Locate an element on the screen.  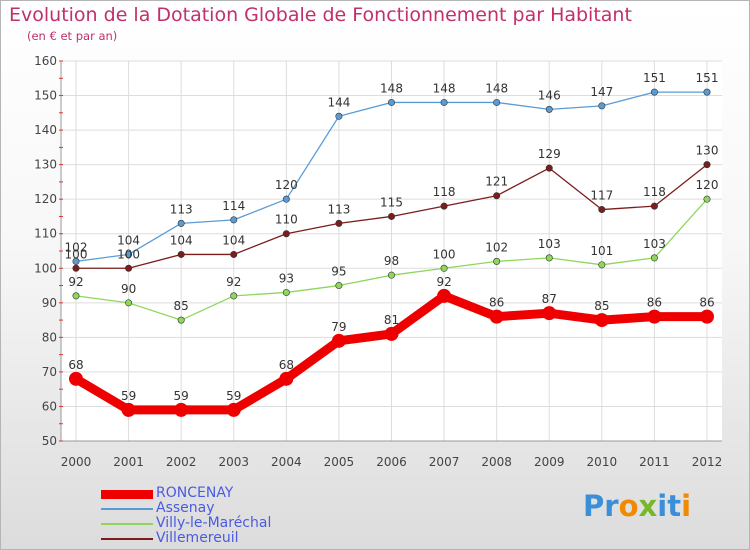
x-tick-label: 2004 is located at coordinates (286, 462).